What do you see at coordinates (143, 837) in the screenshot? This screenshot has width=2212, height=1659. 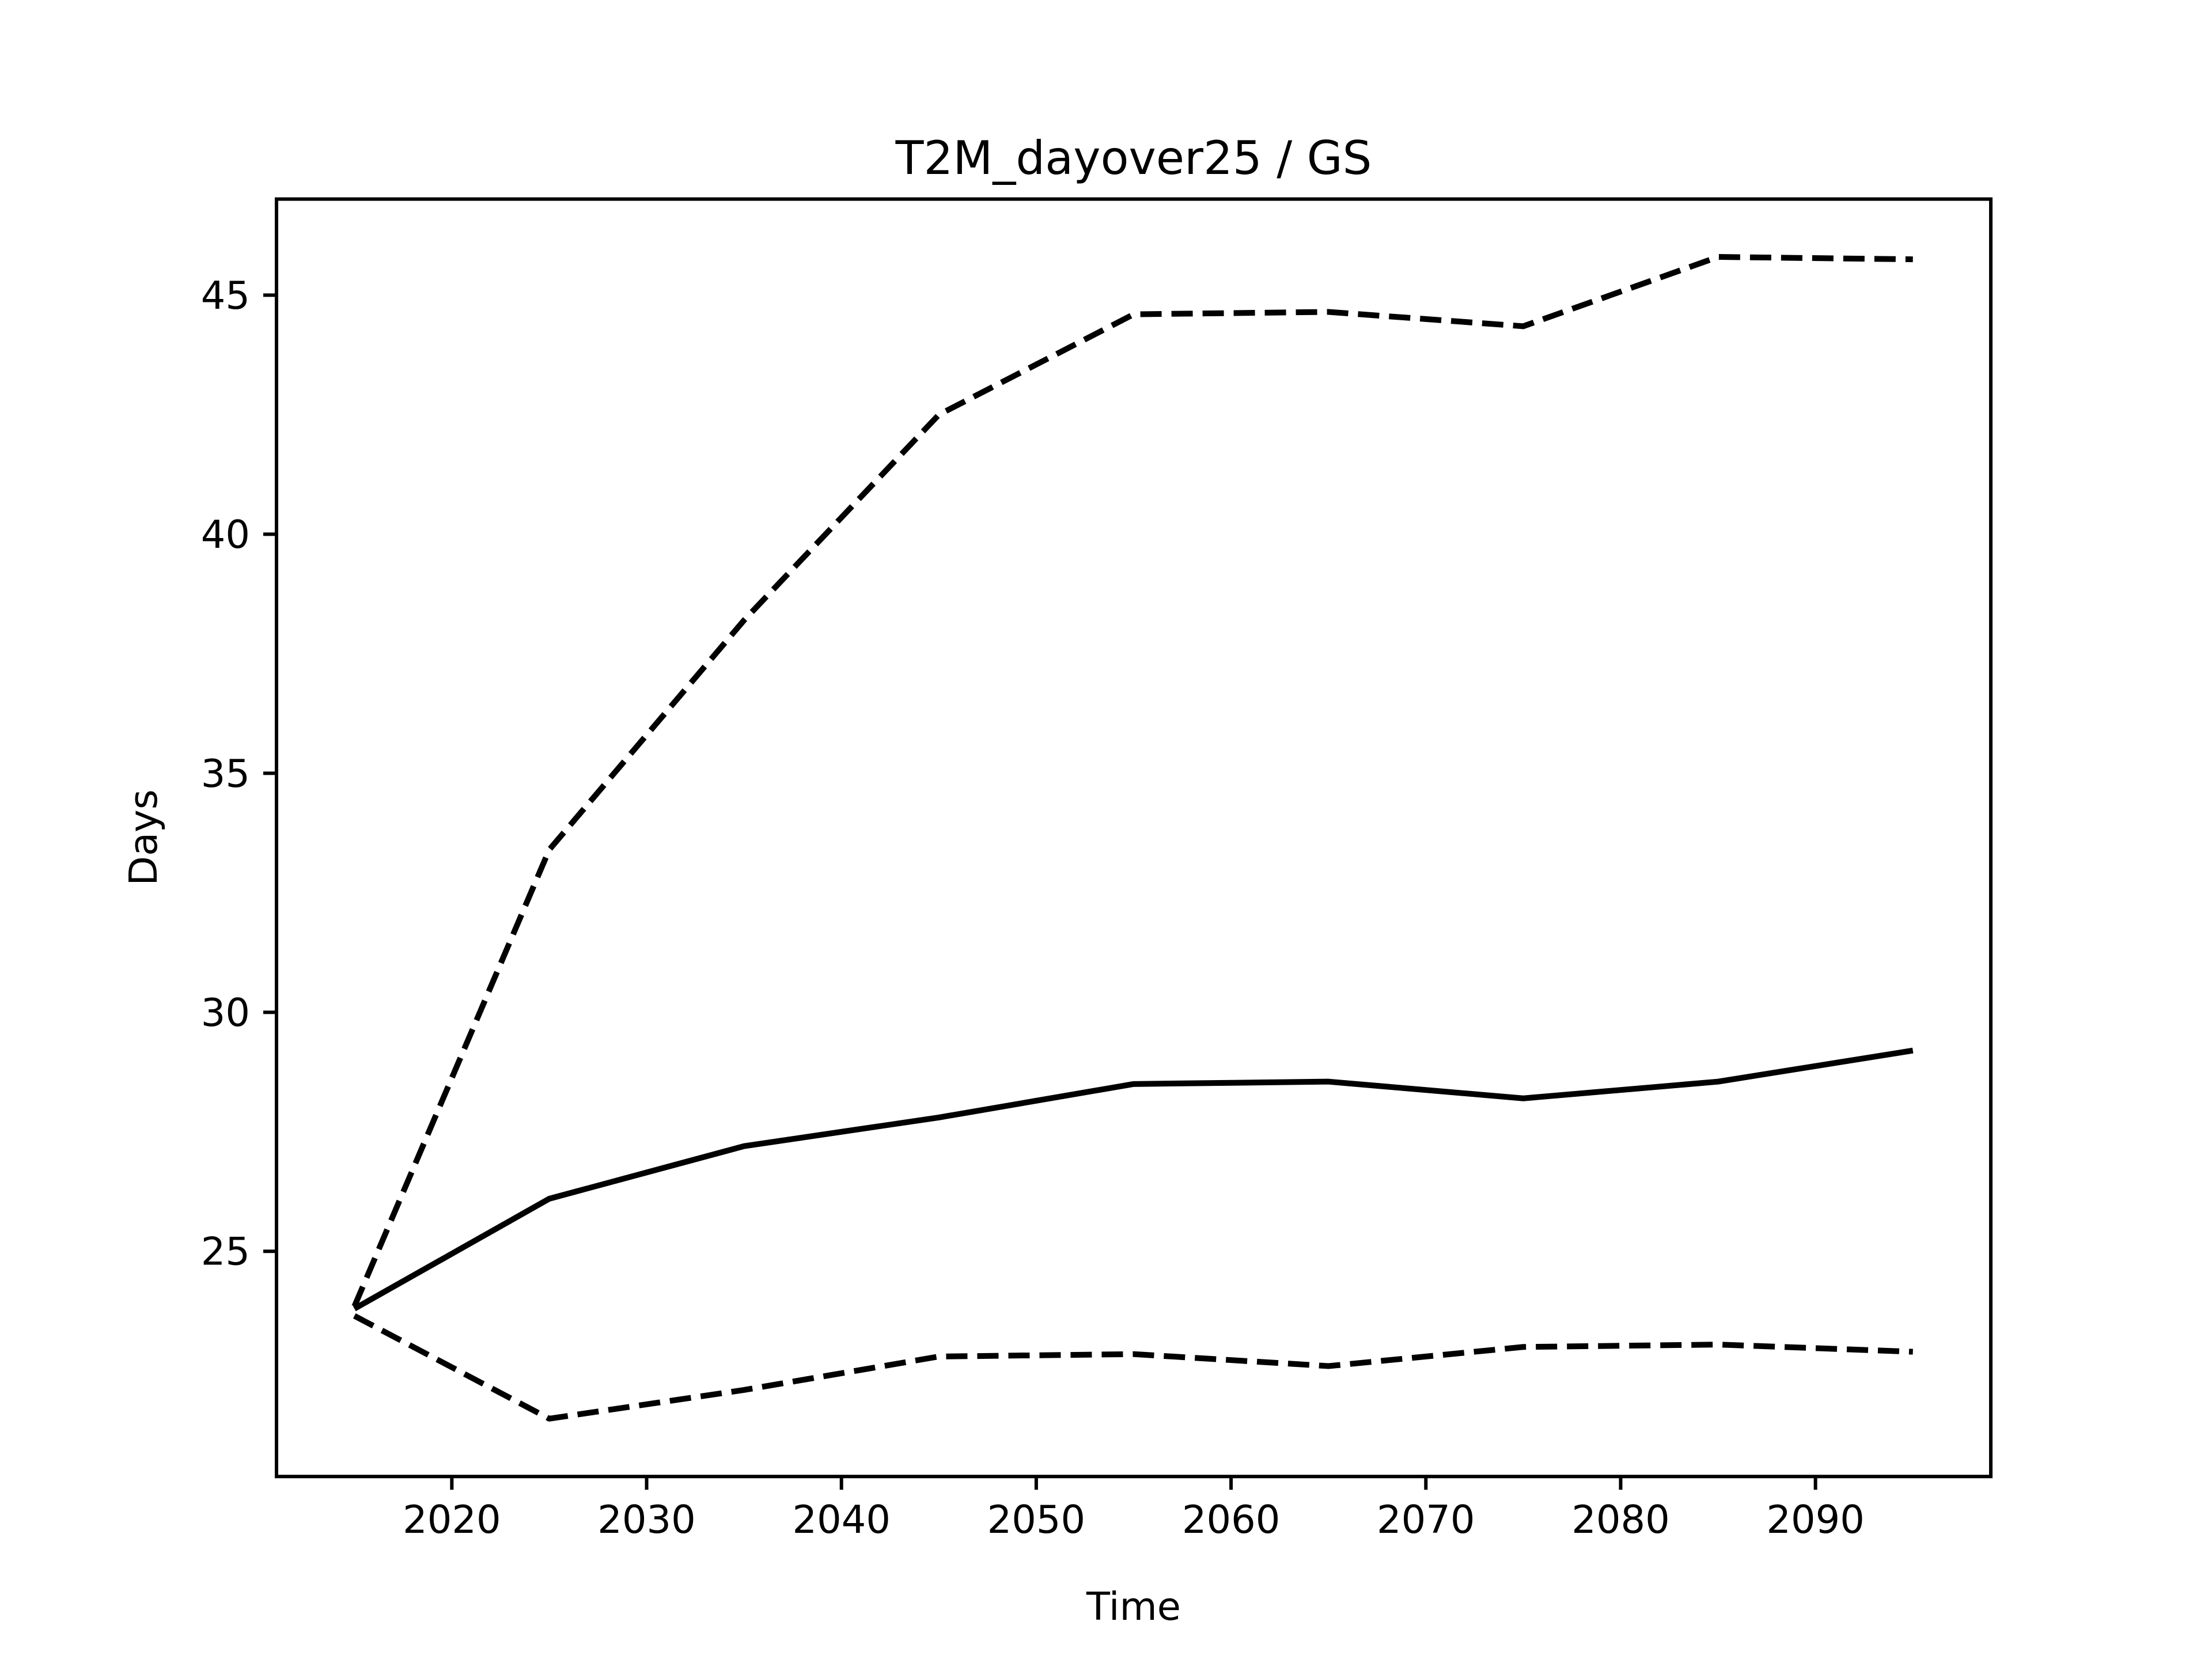 I see `y-axis-label: Days` at bounding box center [143, 837].